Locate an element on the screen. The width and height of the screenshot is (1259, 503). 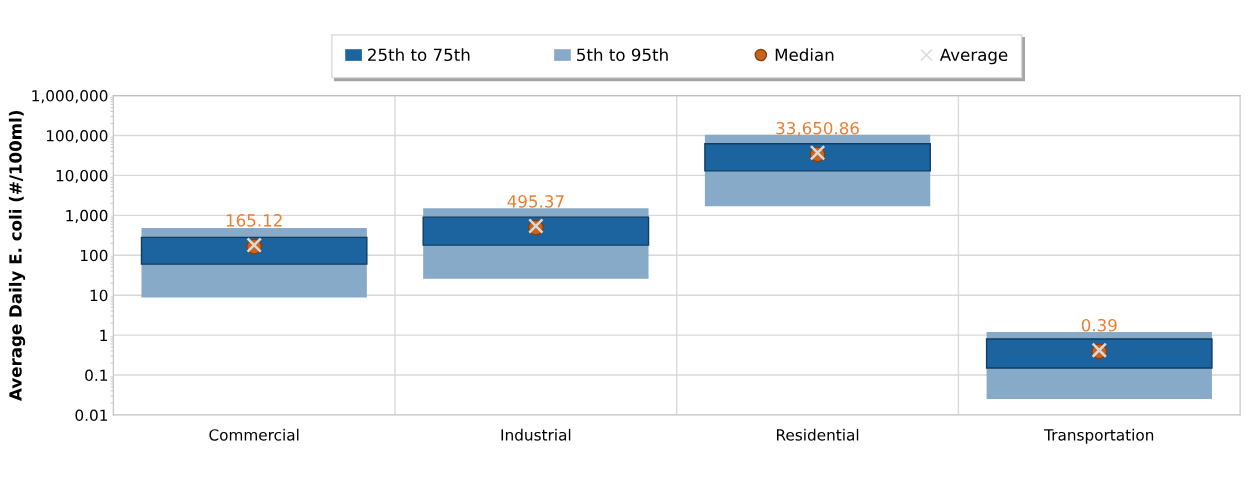
y-tick-label: 10,000 is located at coordinates (82, 176).